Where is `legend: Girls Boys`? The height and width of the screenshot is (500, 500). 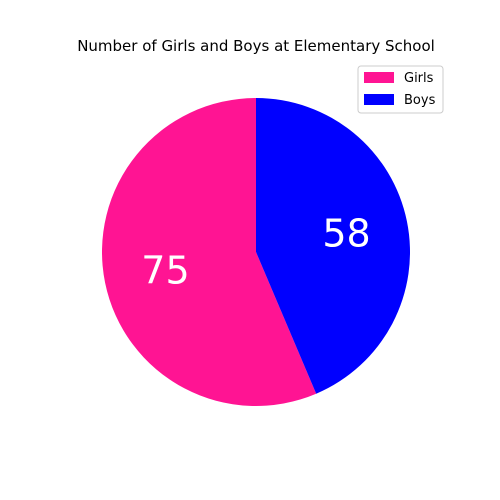
legend: Girls Boys is located at coordinates (400, 89).